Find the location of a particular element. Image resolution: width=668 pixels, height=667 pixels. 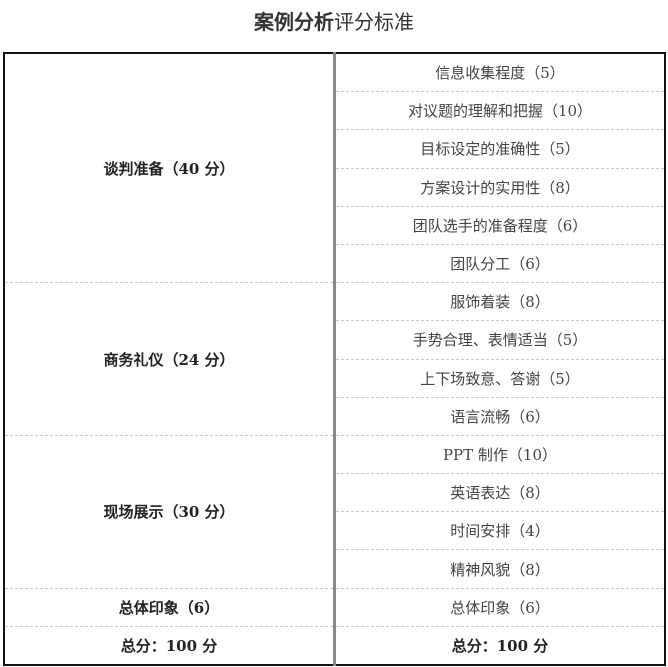

table-row: 目标设定的准确性（5） is located at coordinates (334, 149).